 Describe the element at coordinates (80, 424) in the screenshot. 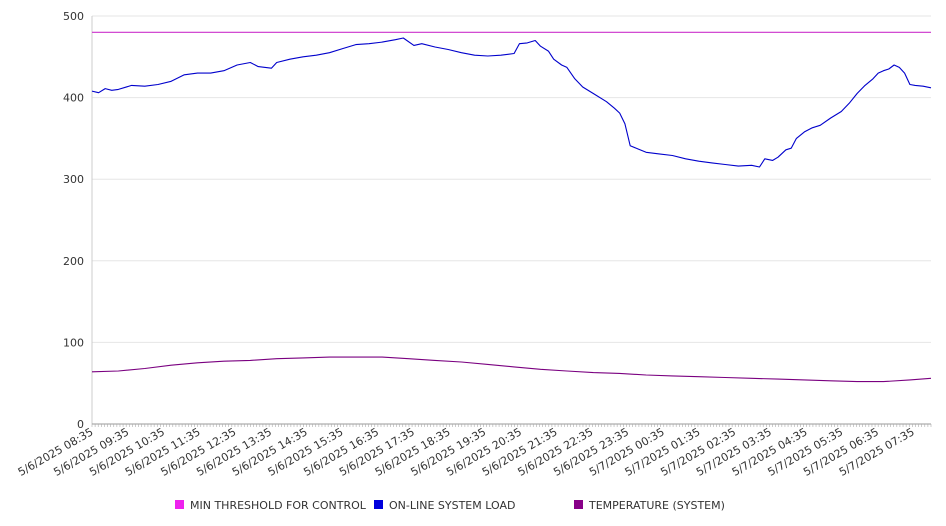

I see `y-tick-label: 0` at that location.